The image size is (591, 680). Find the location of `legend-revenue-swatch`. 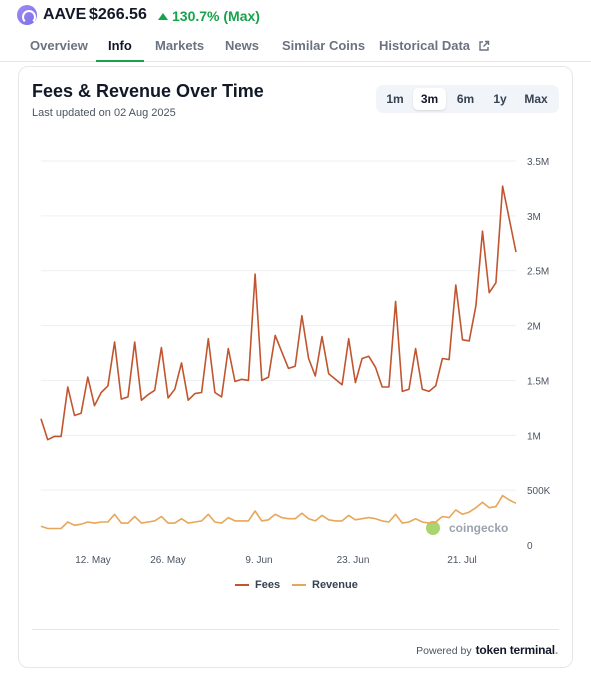

legend-revenue-swatch is located at coordinates (299, 585).